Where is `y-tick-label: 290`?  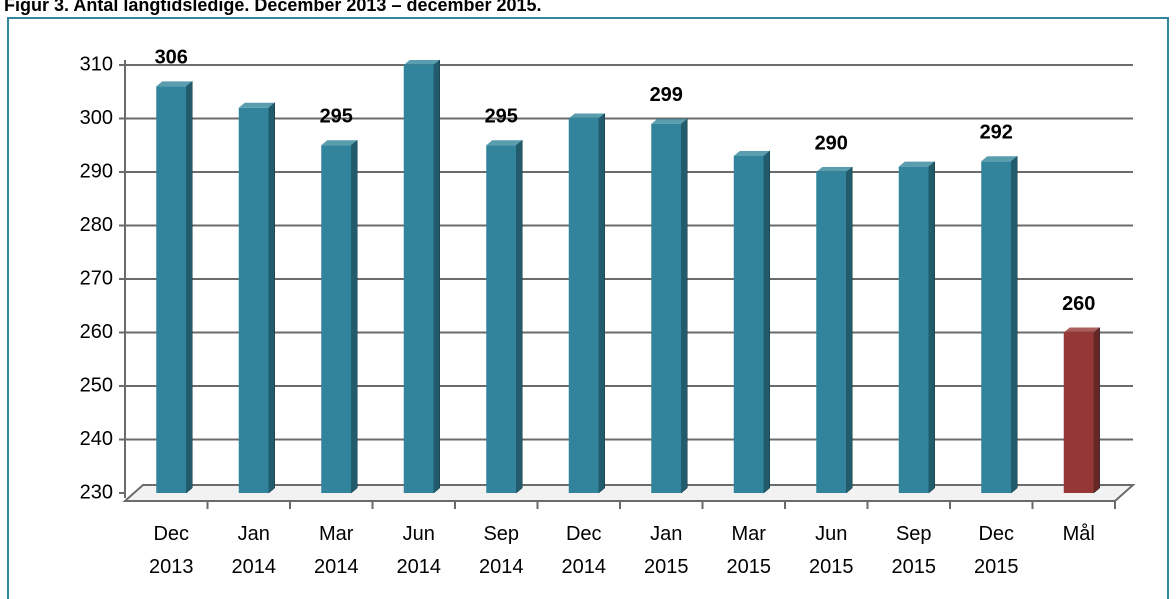
y-tick-label: 290 is located at coordinates (96, 171).